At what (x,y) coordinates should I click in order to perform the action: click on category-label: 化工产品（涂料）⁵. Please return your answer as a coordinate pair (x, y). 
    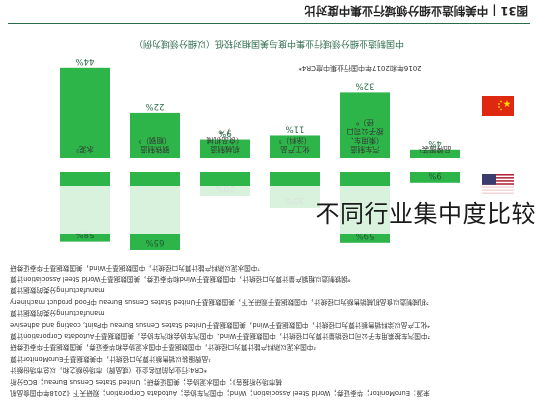
    Looking at the image, I should click on (295, 145).